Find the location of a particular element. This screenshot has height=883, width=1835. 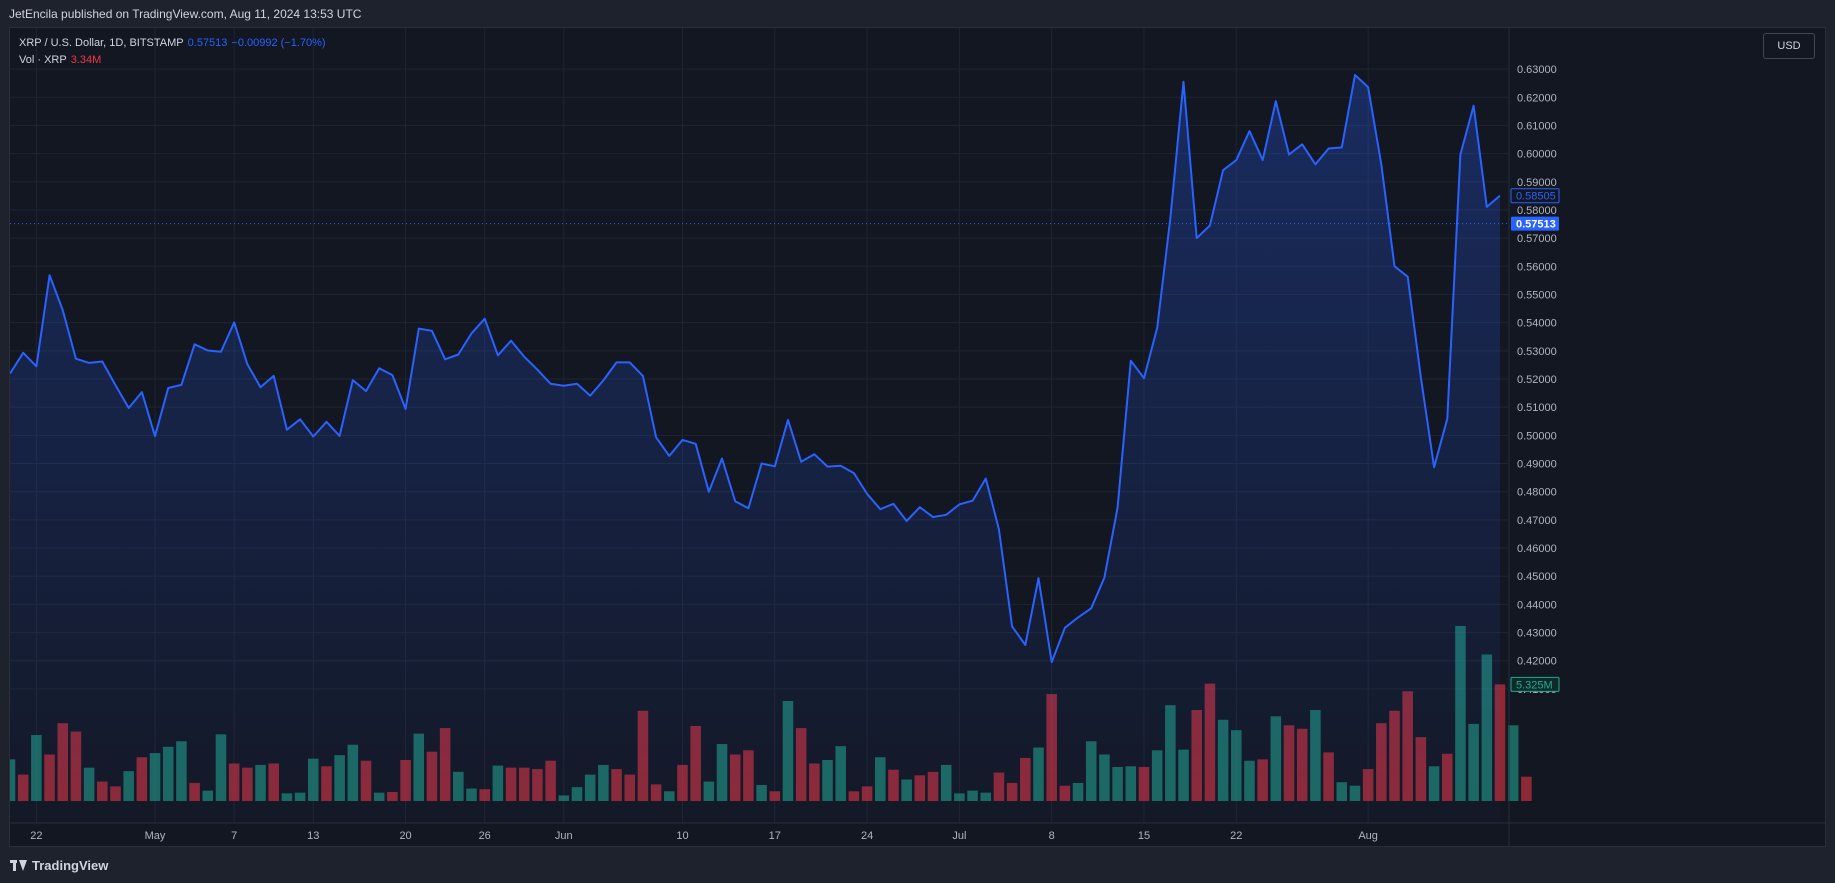

x-tick-label: 7 is located at coordinates (234, 836).